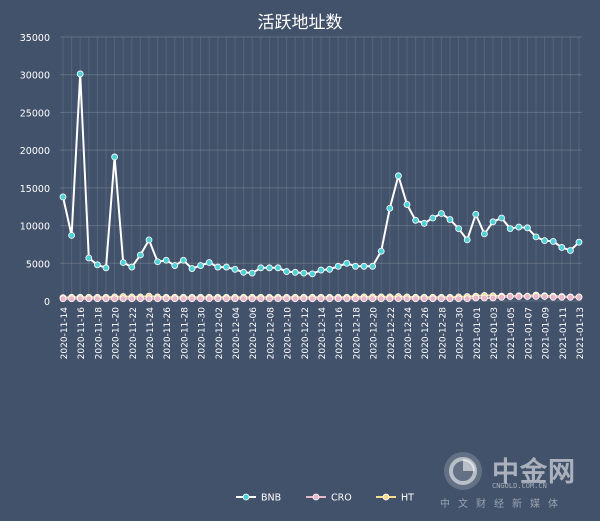  I want to click on y-tick-label: 30000, so click(35, 76).